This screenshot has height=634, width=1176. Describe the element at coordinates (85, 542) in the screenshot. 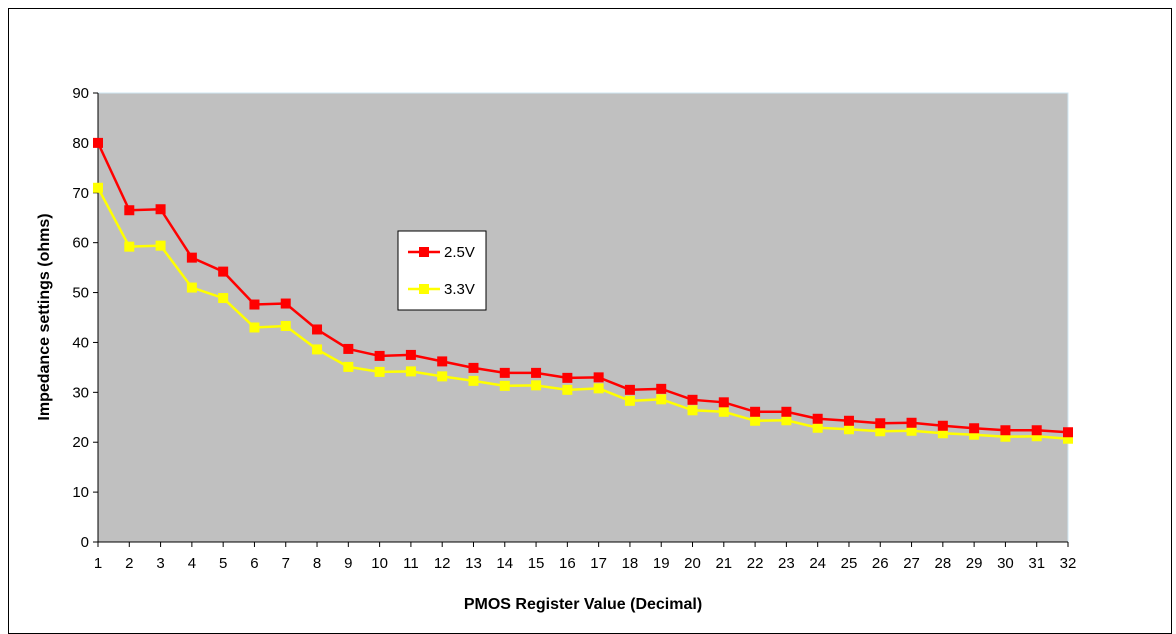

I see `y-tick-label: 0` at that location.